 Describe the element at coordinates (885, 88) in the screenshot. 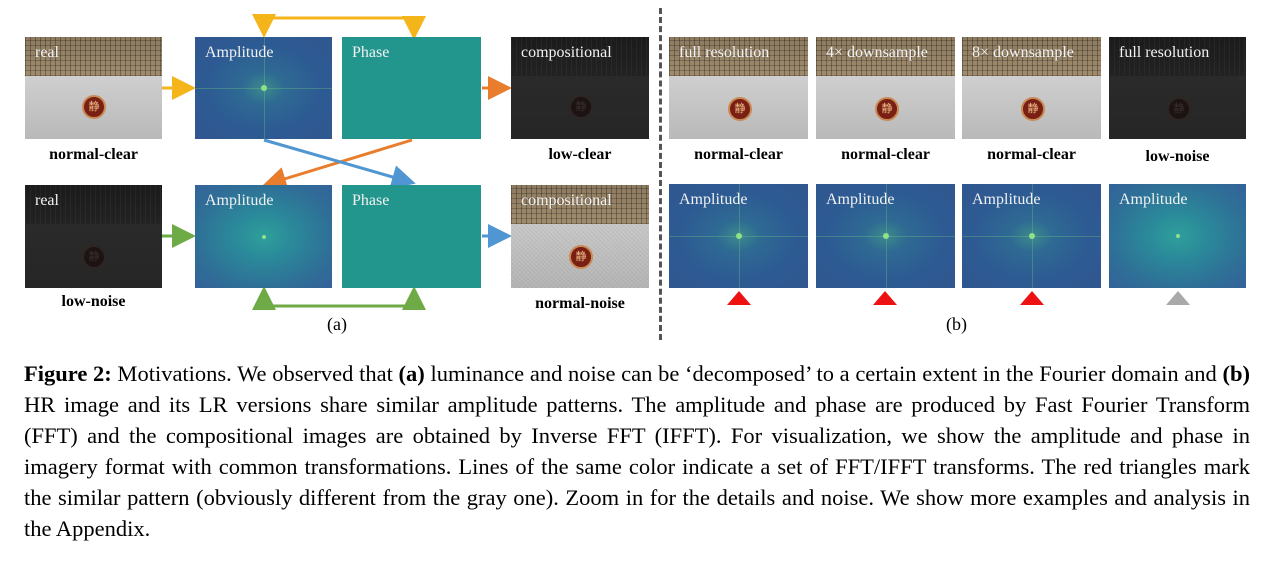

I see `photo-b-2: 静 4× downsample` at that location.